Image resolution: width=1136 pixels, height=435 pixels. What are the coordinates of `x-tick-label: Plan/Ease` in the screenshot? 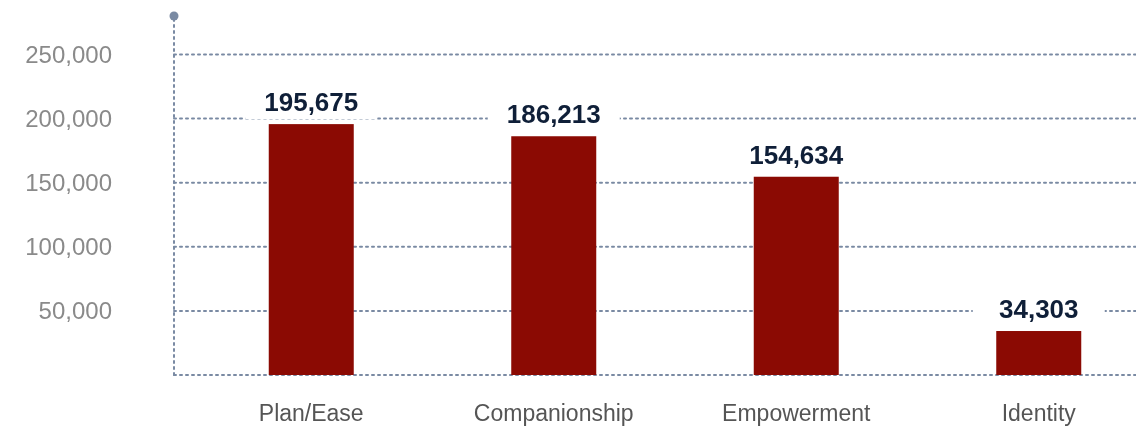 It's located at (311, 413).